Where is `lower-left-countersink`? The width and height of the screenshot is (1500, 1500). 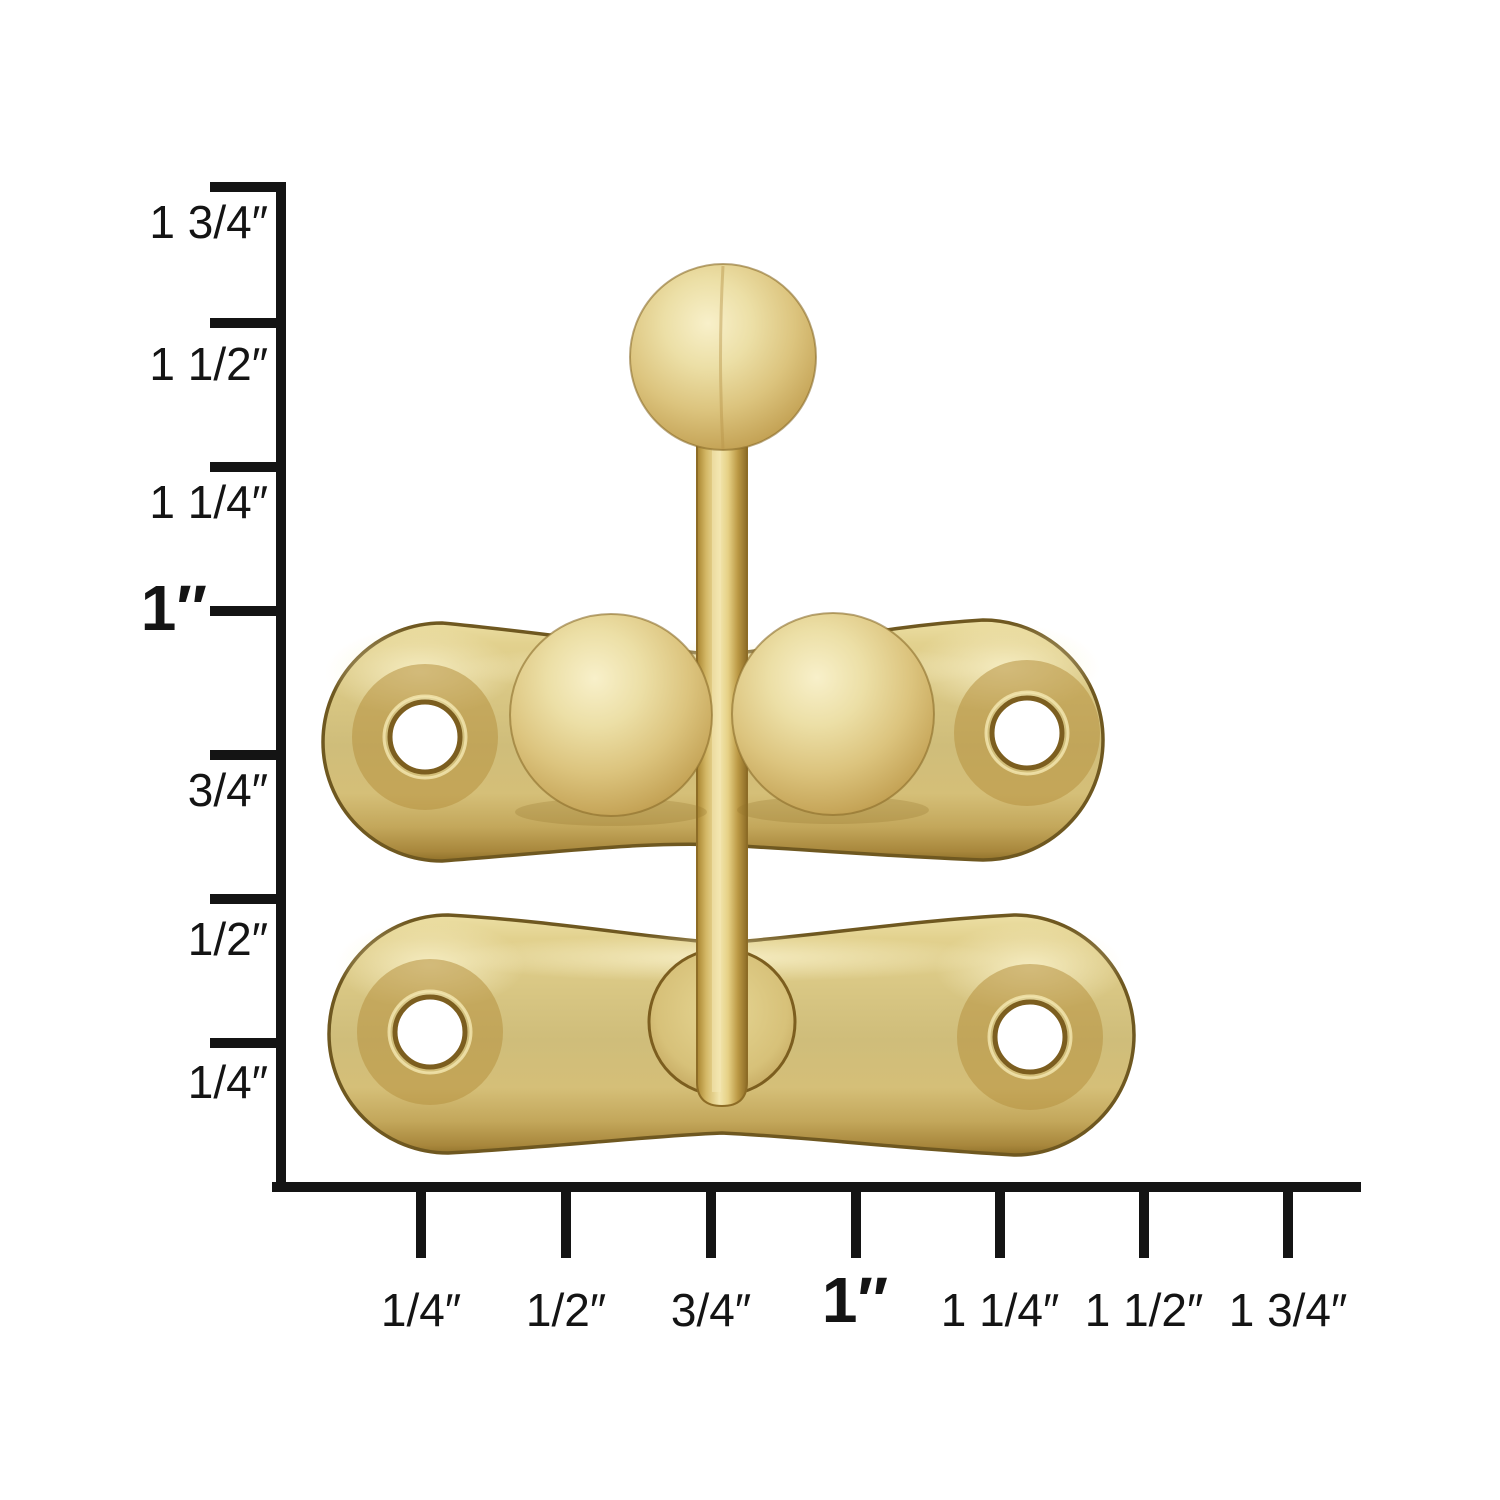
lower-left-countersink is located at coordinates (430, 1032).